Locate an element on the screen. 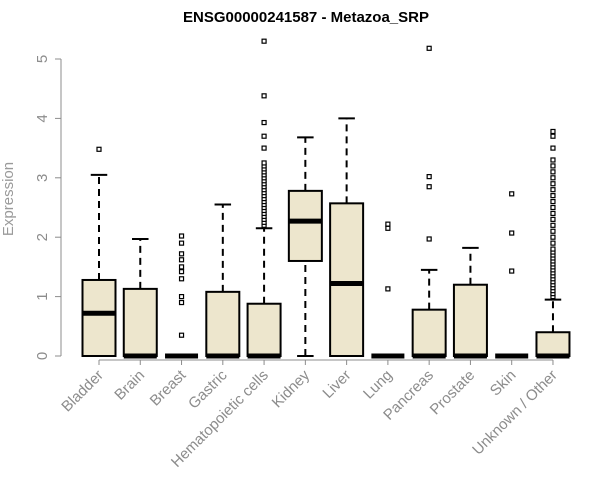 This screenshot has height=500, width=600. x-tick-label: Bladder is located at coordinates (82, 391).